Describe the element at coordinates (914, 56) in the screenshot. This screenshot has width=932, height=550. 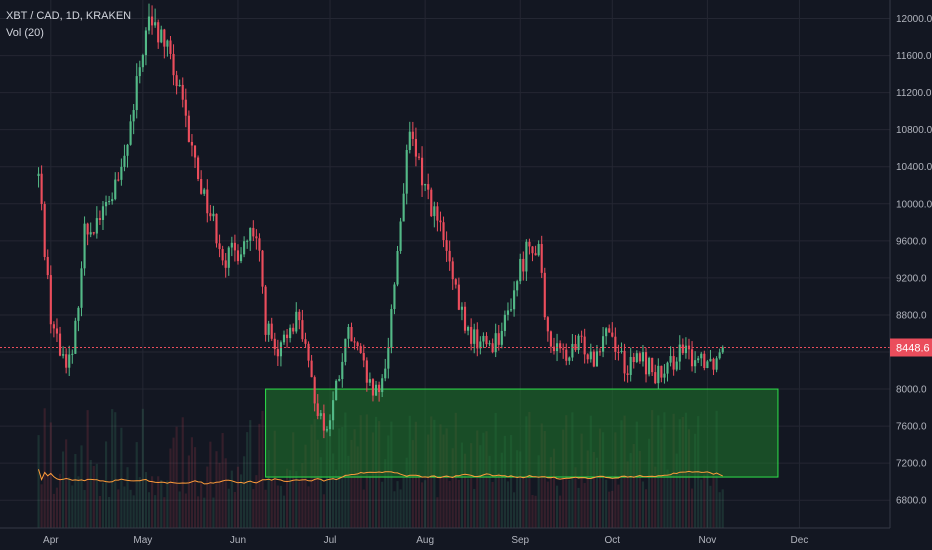
I see `y-tick-label: 11600.0` at that location.